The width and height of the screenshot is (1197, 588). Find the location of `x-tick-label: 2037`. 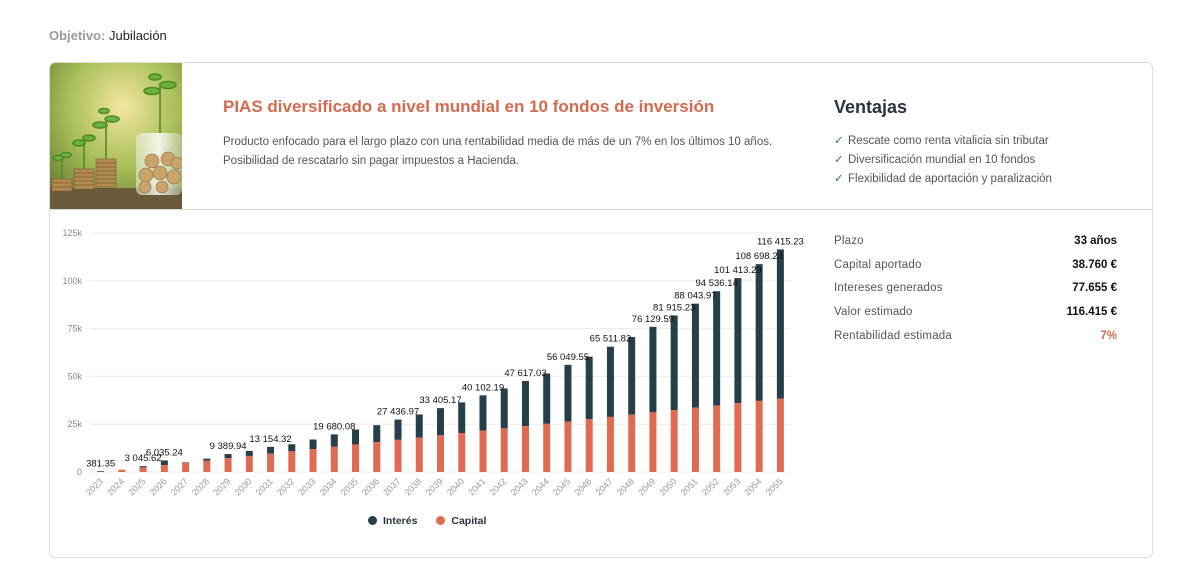

x-tick-label: 2037 is located at coordinates (391, 486).